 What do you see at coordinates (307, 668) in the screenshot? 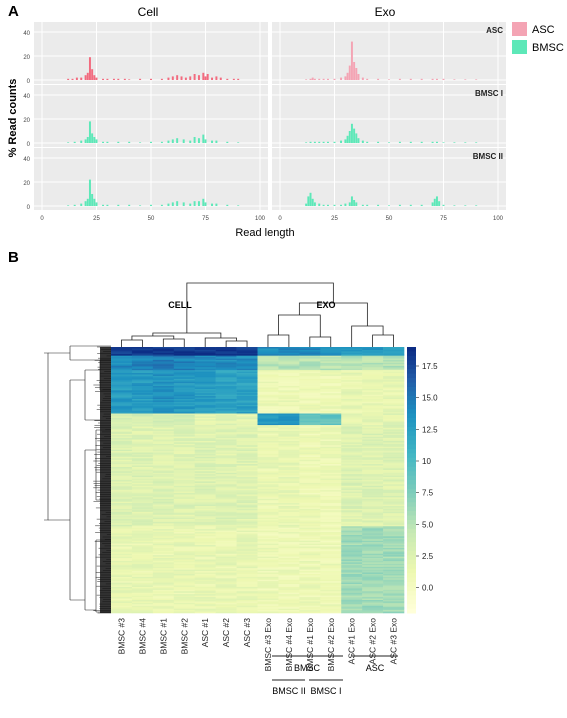
I see `bracket-bmsc-label: BMSC` at bounding box center [307, 668].